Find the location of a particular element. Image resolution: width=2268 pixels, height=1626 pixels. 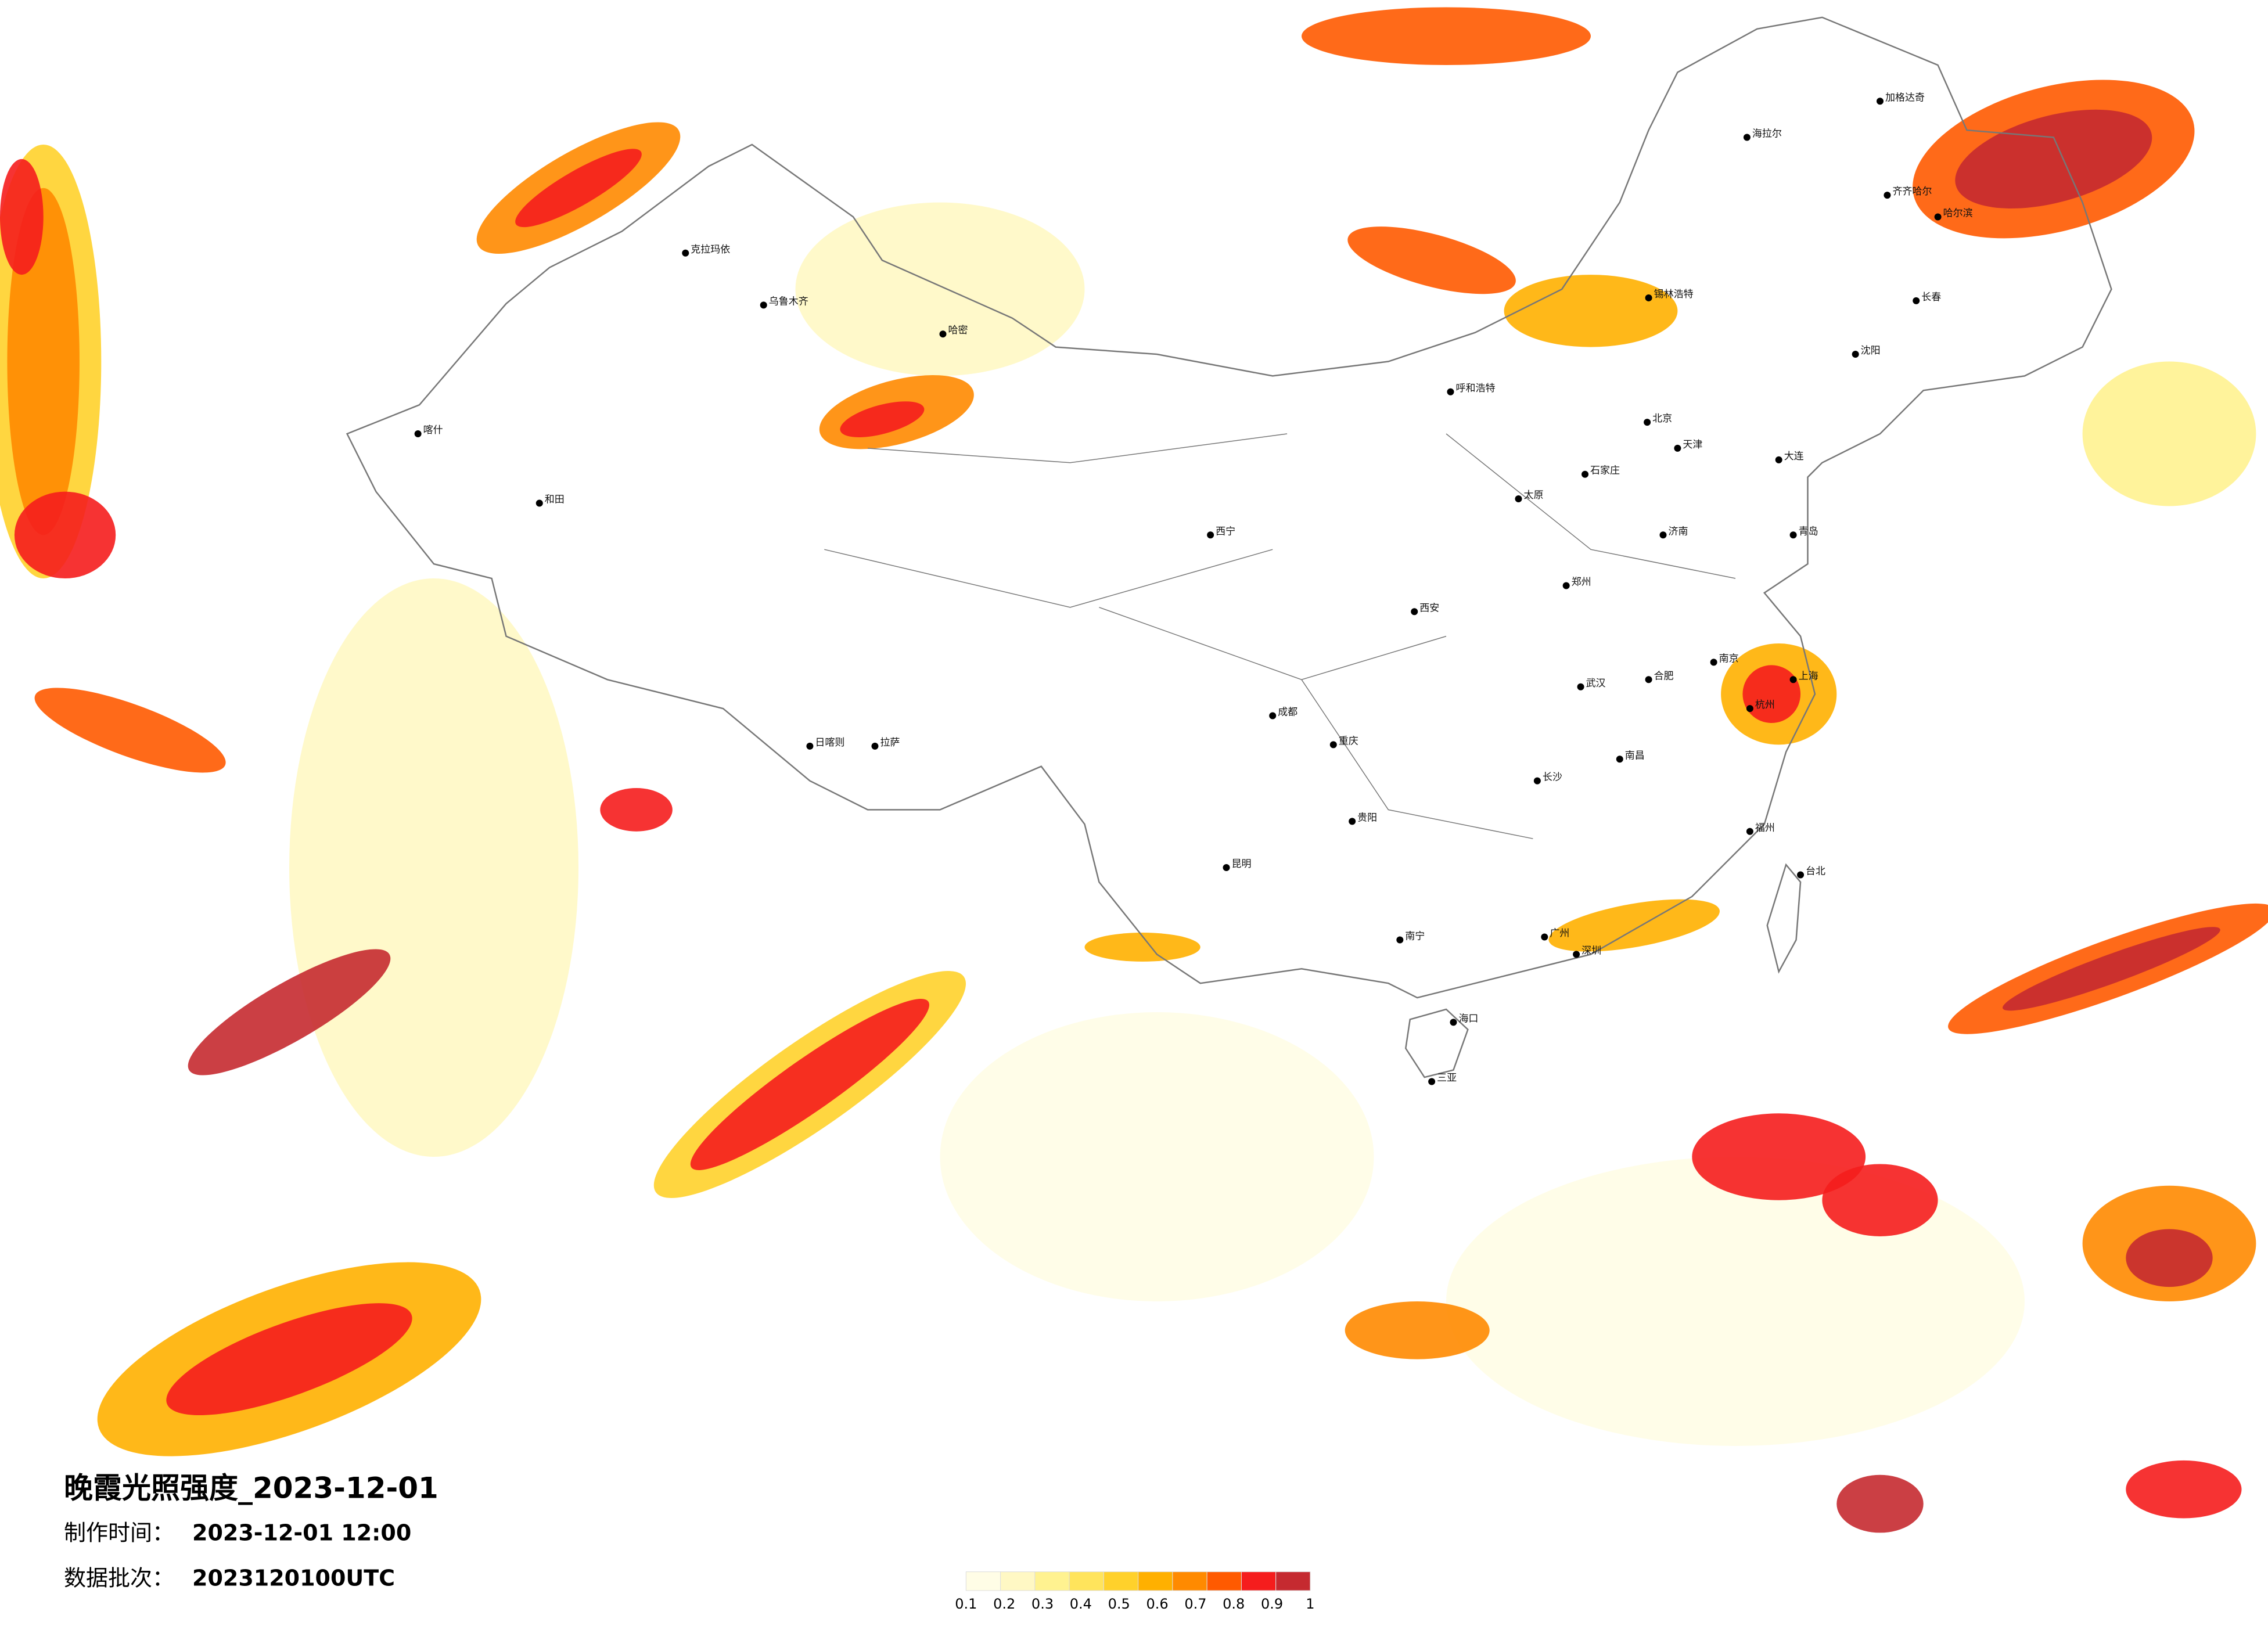

map-title: 晚霞光照强度_2023-12-01 is located at coordinates (251, 1488).